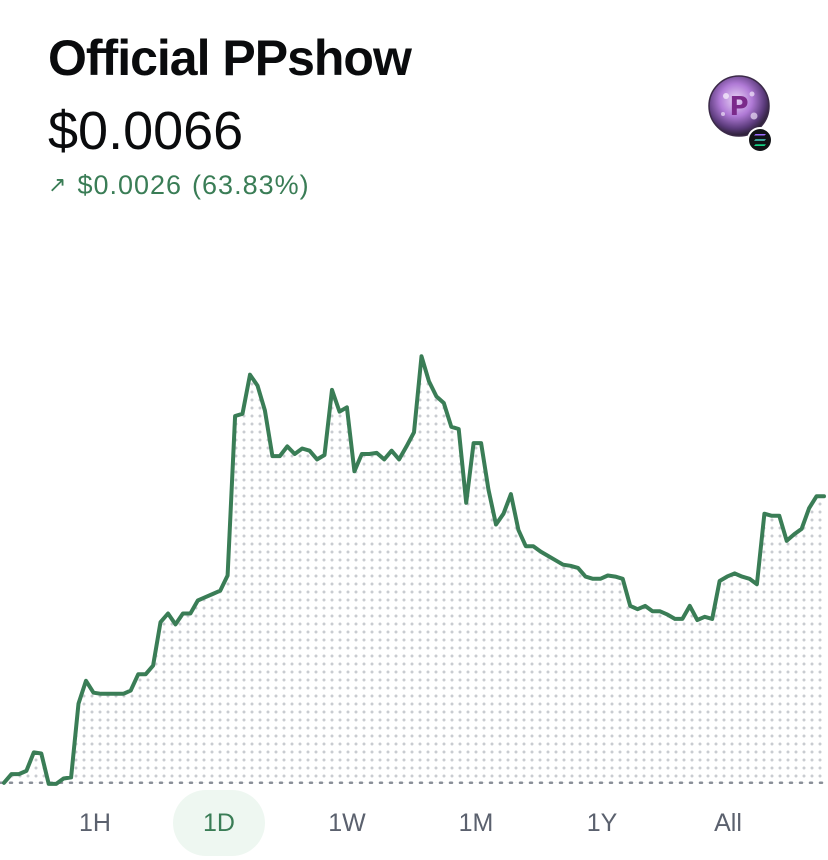  Describe the element at coordinates (95, 822) in the screenshot. I see `range-tab-1h: 1H` at that location.